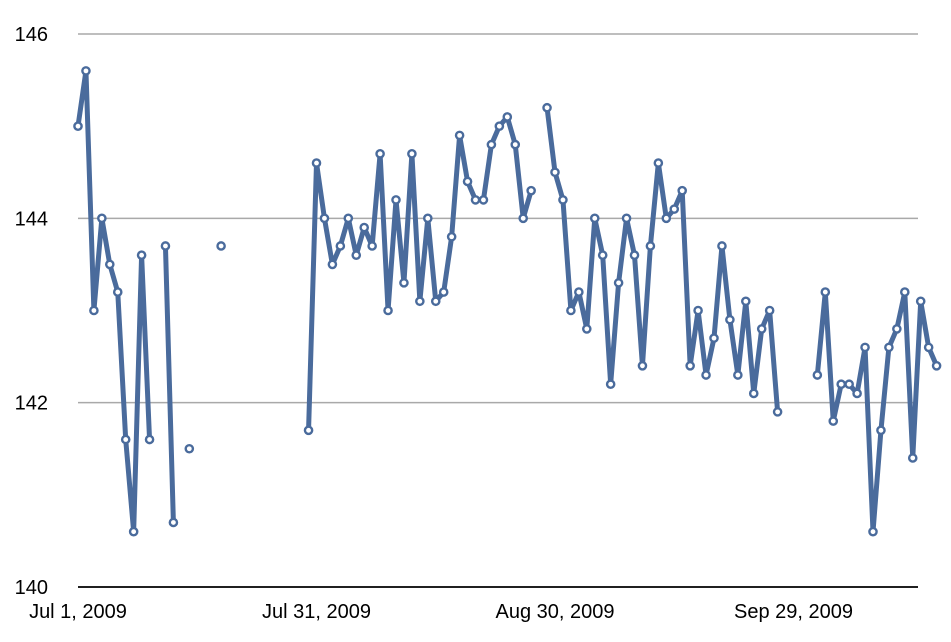  Describe the element at coordinates (793, 612) in the screenshot. I see `x-tick-label: Sep 29, 2009` at that location.